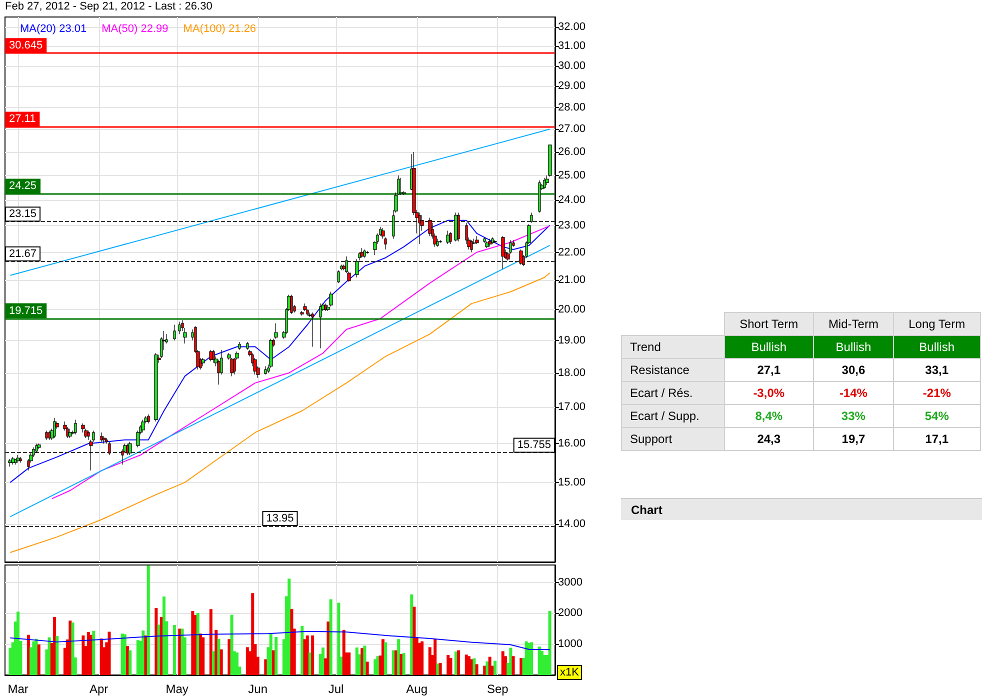  Describe the element at coordinates (651, 439) in the screenshot. I see `category-label: Support` at that location.